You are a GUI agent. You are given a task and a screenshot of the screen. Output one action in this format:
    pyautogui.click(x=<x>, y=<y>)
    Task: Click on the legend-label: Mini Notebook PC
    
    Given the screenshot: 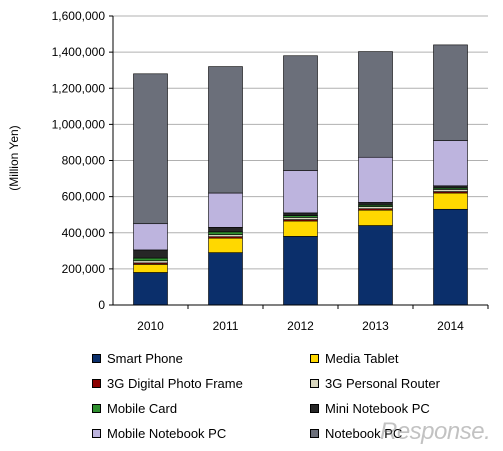 What is the action you would take?
    pyautogui.click(x=377, y=408)
    